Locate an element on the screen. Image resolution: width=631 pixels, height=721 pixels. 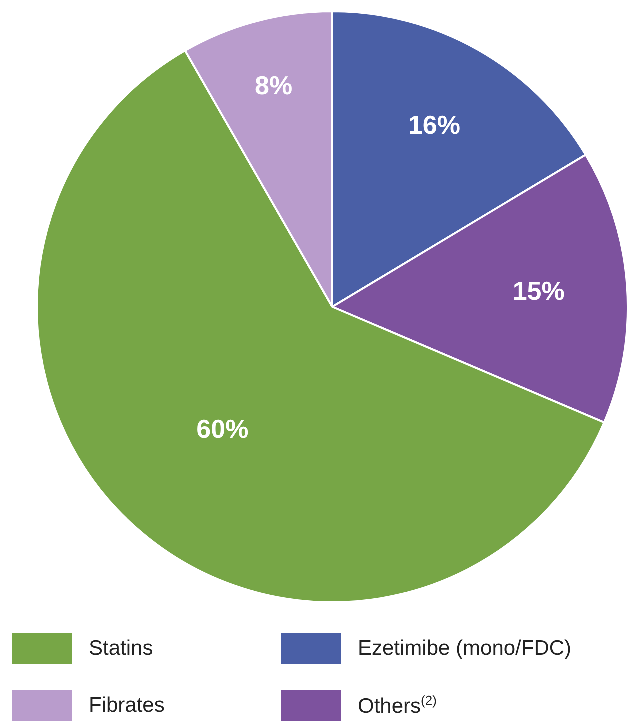
legend-label: Others$^{(2)}$ is located at coordinates (397, 705).